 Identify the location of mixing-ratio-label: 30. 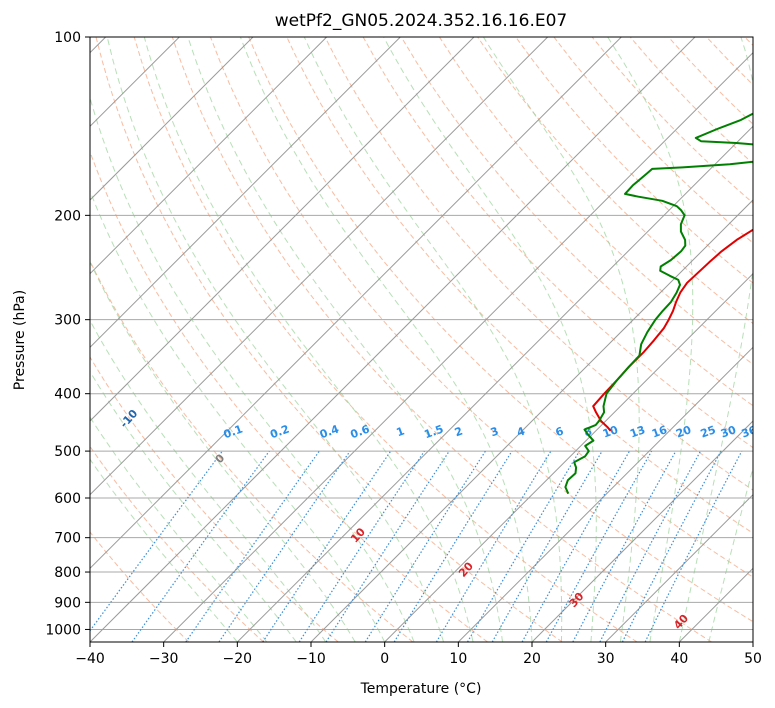
(728, 432).